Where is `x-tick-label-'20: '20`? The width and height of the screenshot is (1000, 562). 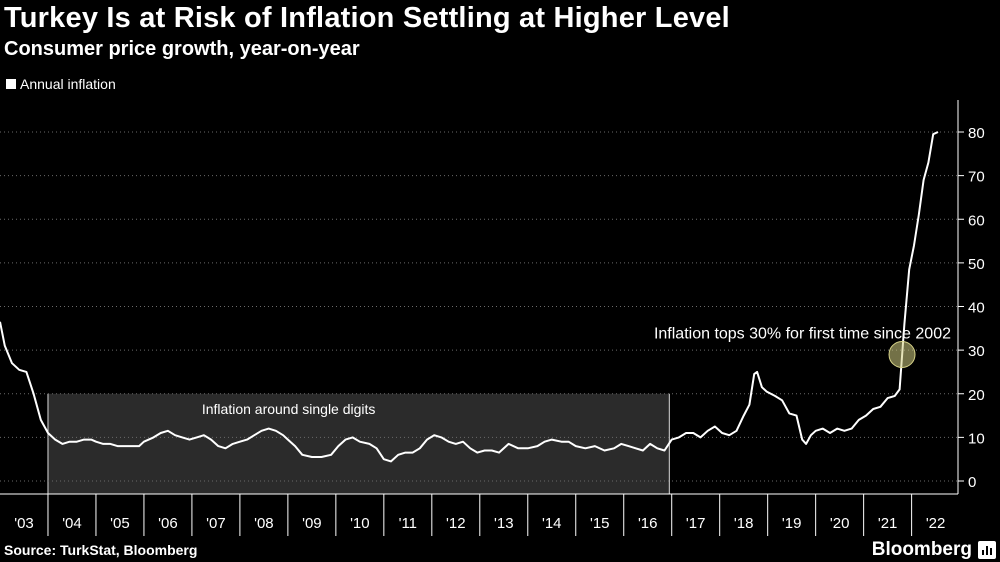 x-tick-label-'20: '20 is located at coordinates (840, 523).